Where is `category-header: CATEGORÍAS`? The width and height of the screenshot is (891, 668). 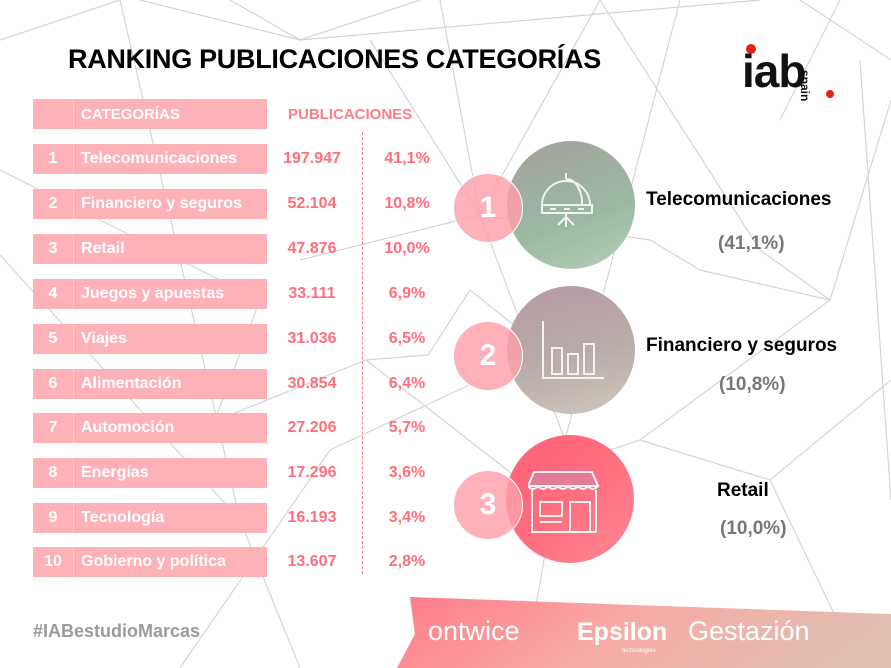
category-header: CATEGORÍAS is located at coordinates (130, 114).